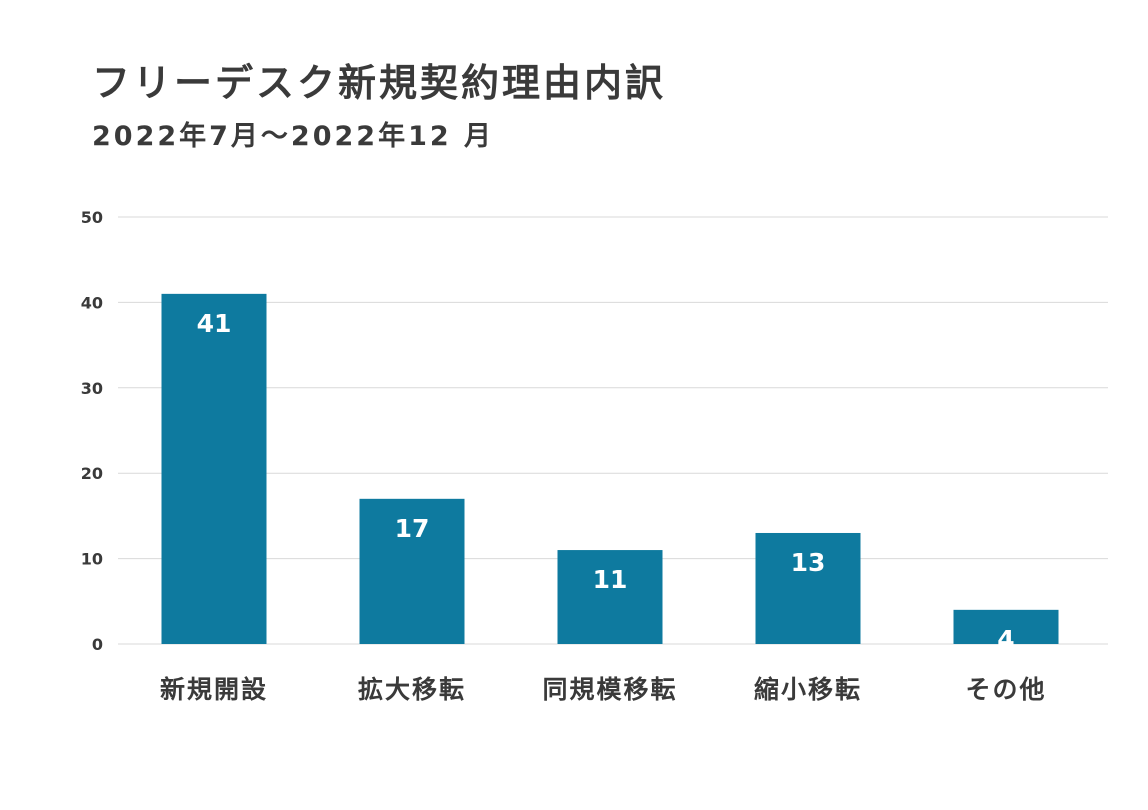 This screenshot has width=1148, height=810. I want to click on y-tick-label: 10, so click(92, 559).